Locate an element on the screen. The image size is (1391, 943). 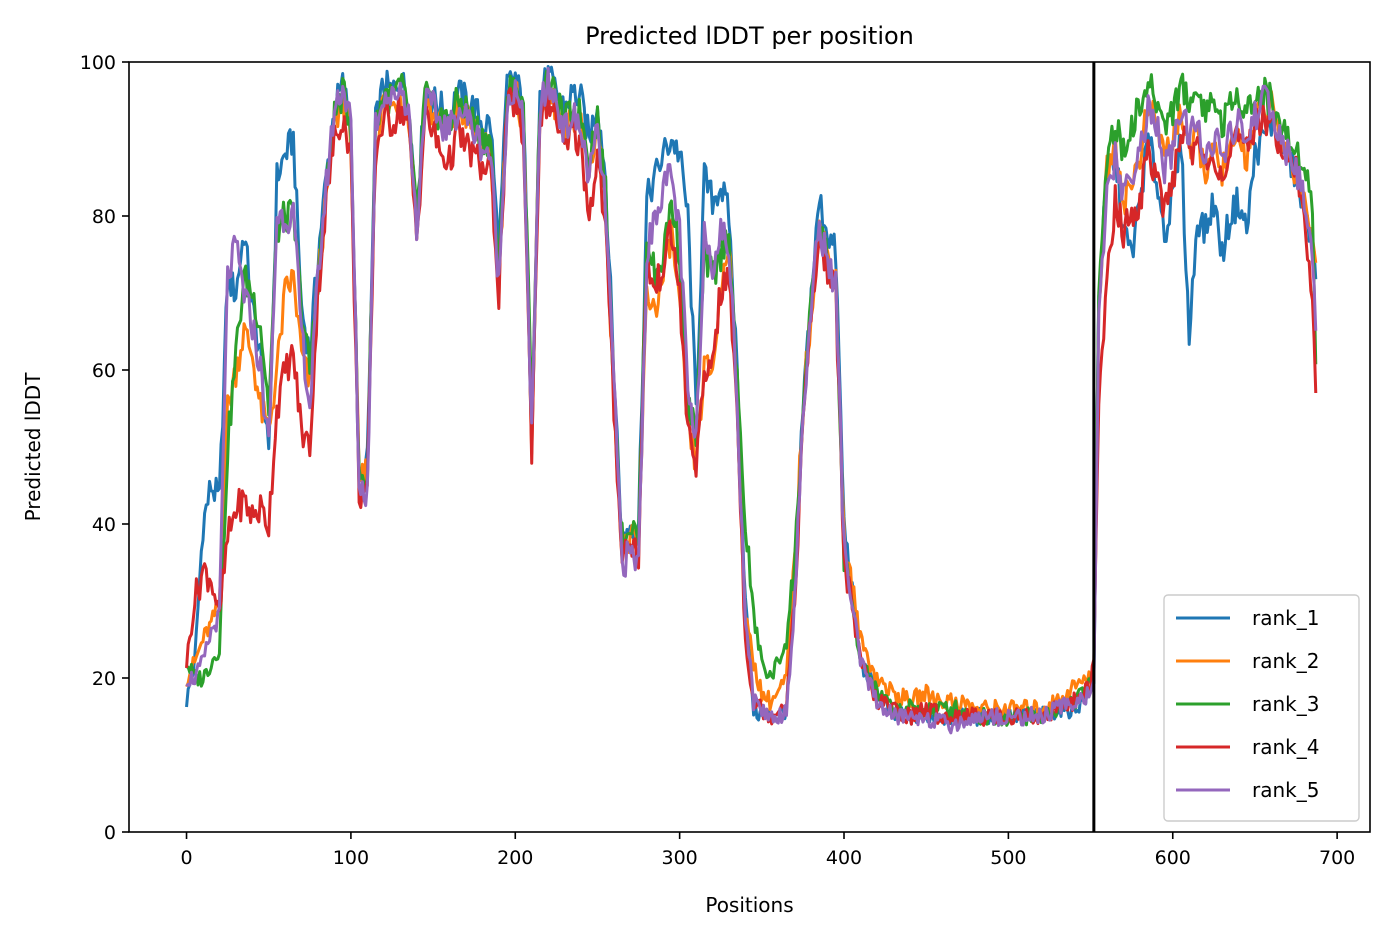
x-tick-label: 100 is located at coordinates (351, 858).